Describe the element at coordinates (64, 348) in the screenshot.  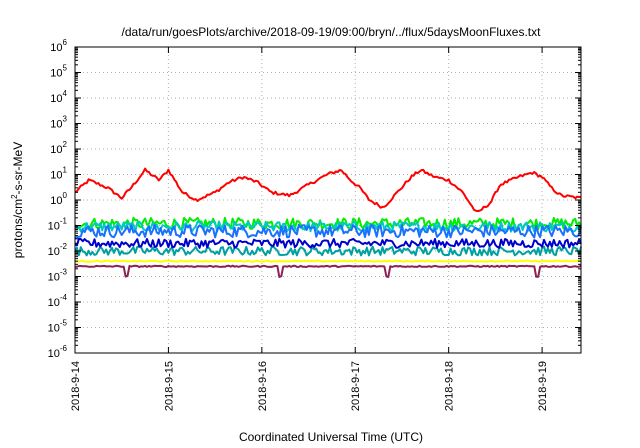
I see `y-tick-exp: -6` at that location.